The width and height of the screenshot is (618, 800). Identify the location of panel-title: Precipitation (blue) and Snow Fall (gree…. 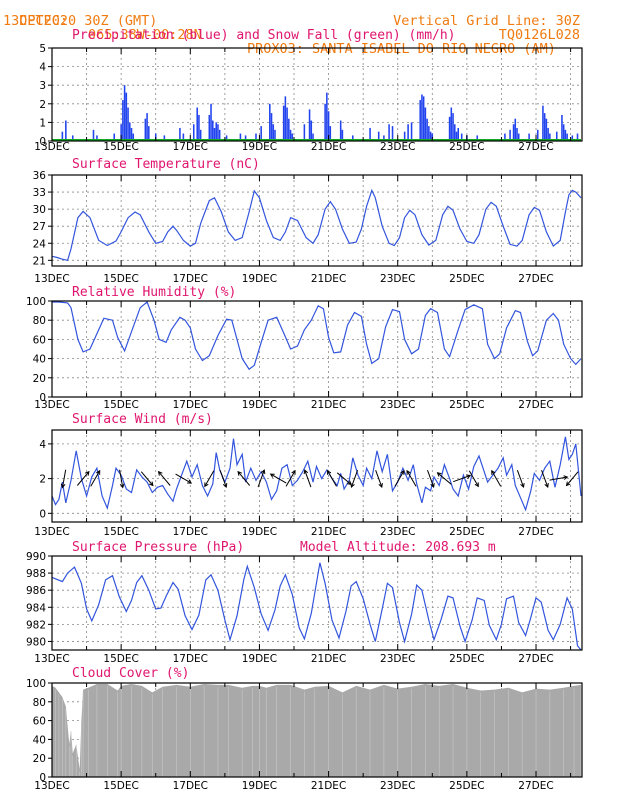
(264, 35).